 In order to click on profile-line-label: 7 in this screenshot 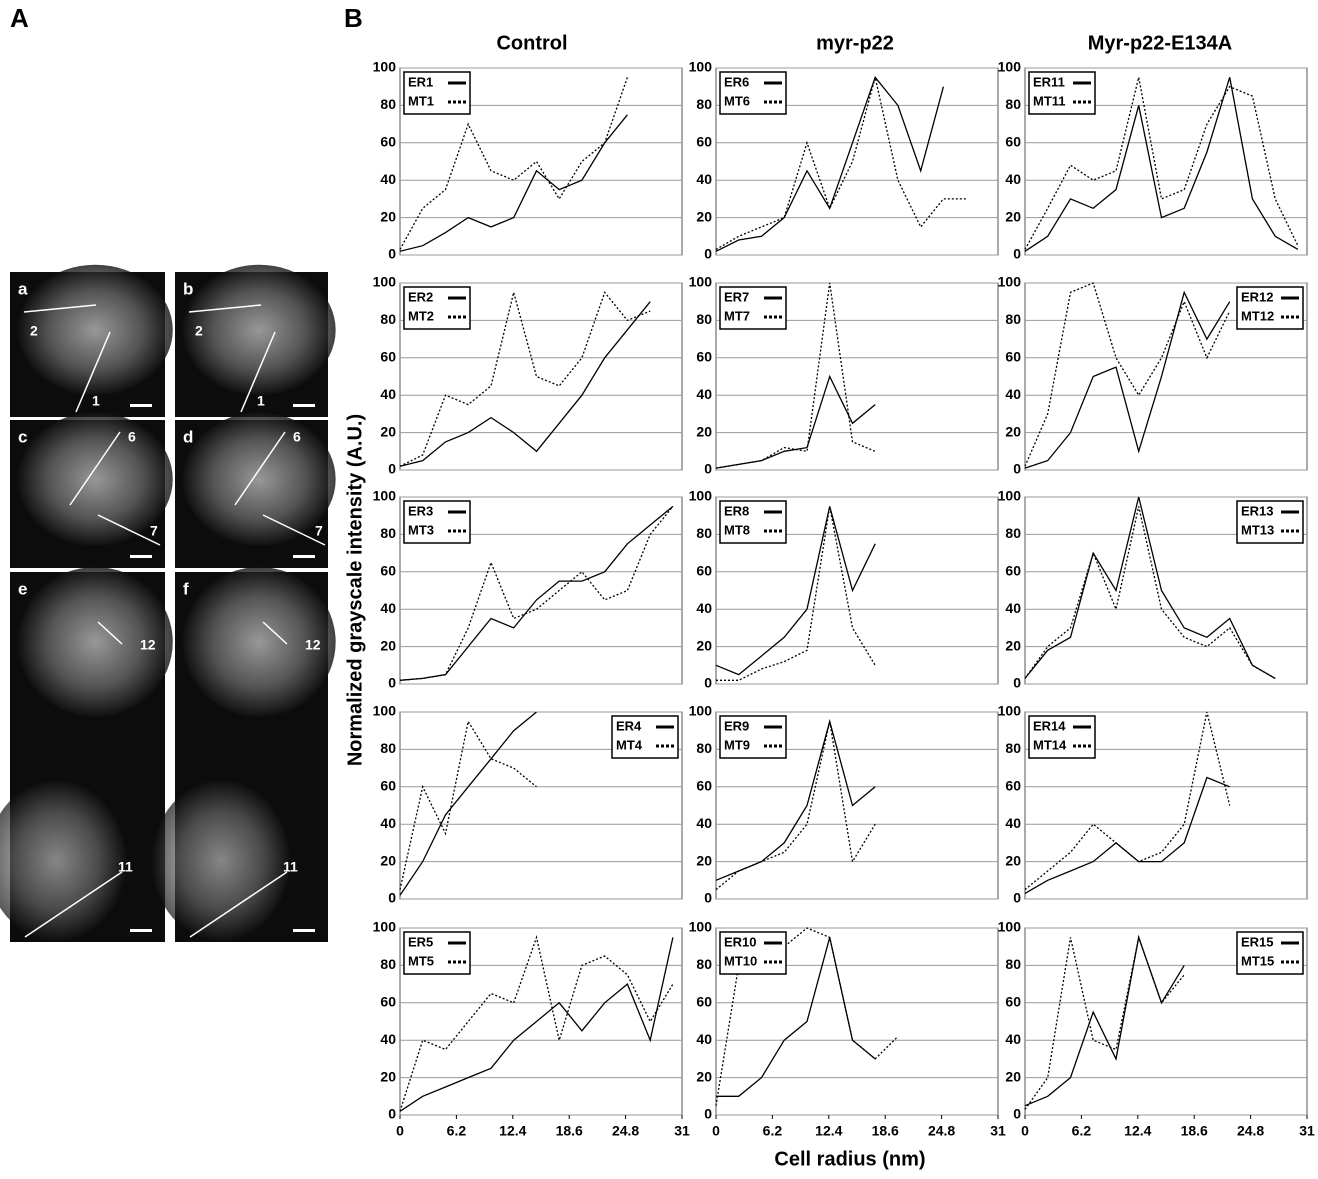, I will do `click(319, 531)`.